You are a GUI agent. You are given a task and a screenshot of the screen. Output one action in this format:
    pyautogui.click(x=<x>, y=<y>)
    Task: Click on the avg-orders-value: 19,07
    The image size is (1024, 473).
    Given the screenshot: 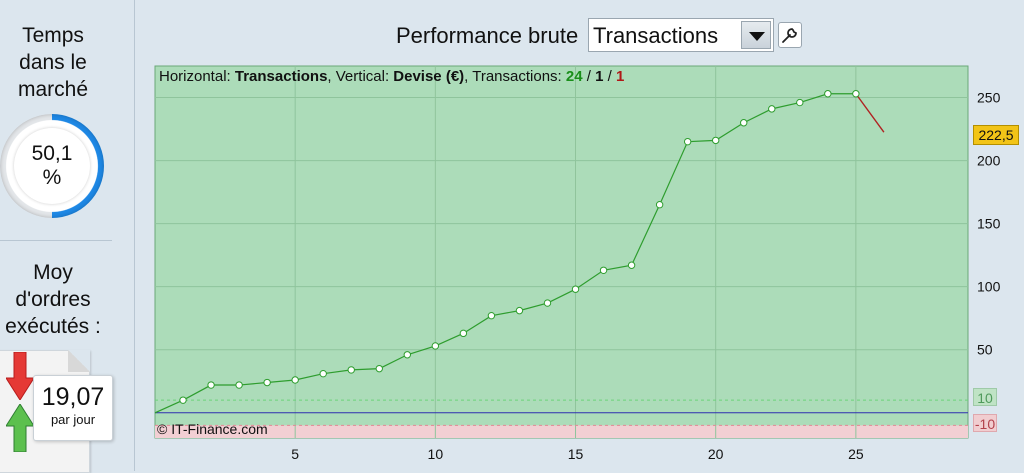 What is the action you would take?
    pyautogui.click(x=73, y=397)
    